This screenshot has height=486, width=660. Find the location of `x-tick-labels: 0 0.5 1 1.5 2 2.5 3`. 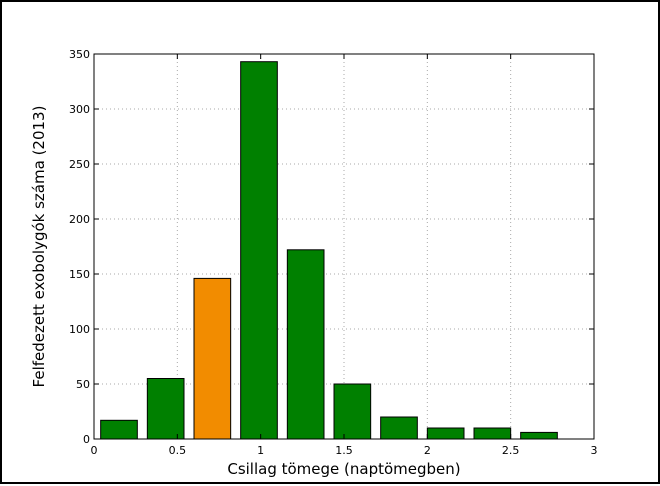

x-tick-labels: 0 0.5 1 1.5 2 2.5 3 is located at coordinates (344, 450).